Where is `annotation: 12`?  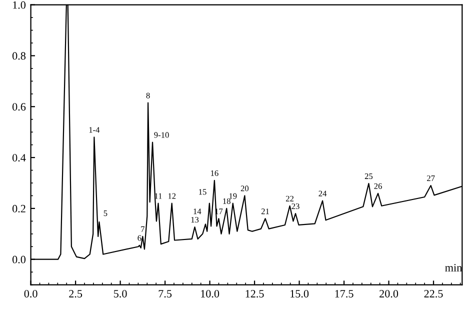 annotation: 12 is located at coordinates (172, 196).